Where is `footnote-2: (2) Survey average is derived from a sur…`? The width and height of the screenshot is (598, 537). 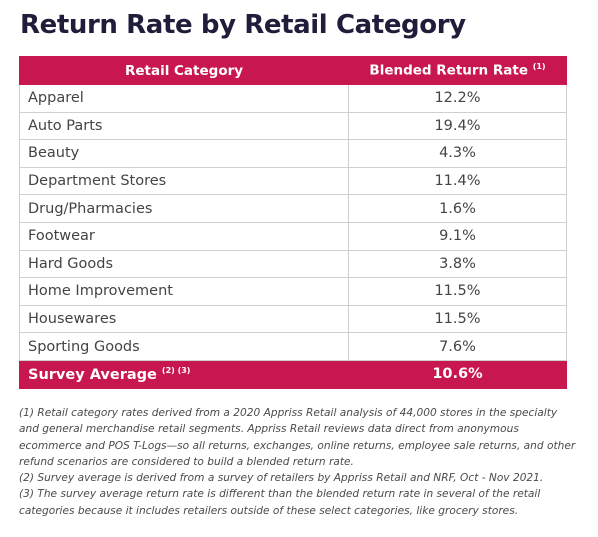 footnote-2: (2) Survey average is derived from a sur… is located at coordinates (281, 478).